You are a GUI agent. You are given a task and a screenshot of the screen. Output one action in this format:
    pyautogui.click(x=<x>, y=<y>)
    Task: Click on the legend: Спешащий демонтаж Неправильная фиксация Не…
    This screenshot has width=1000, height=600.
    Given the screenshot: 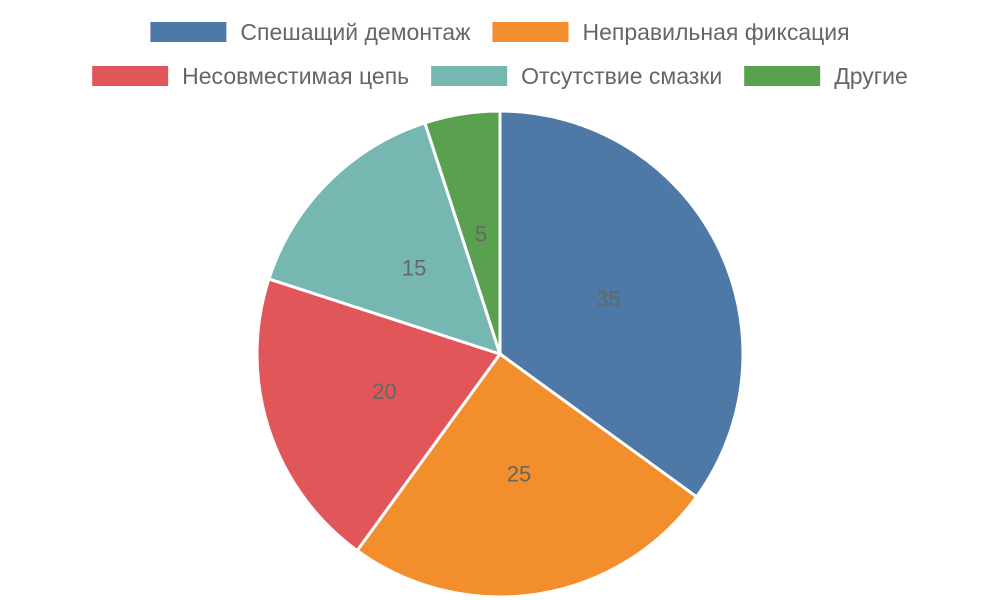 What is the action you would take?
    pyautogui.click(x=500, y=54)
    